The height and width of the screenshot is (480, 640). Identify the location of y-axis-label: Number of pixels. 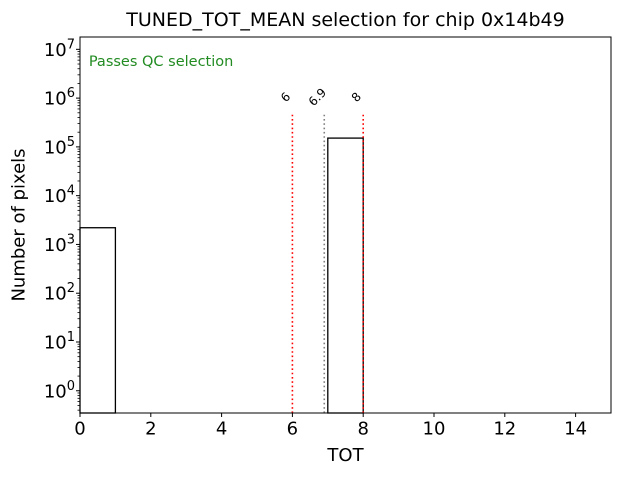
(19, 225).